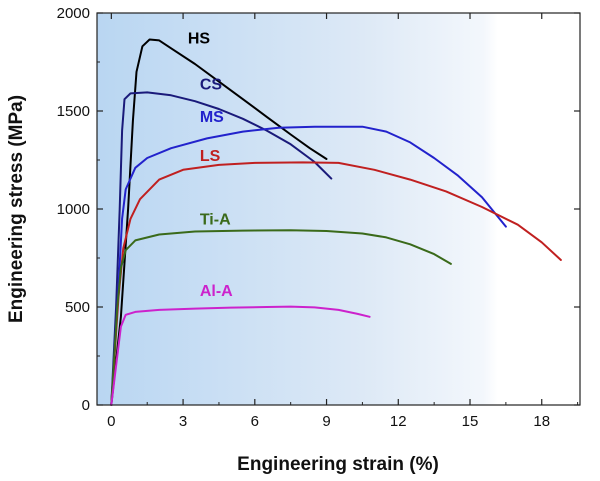 The image size is (600, 481). Describe the element at coordinates (111, 421) in the screenshot. I see `x-tick-label: 0` at that location.